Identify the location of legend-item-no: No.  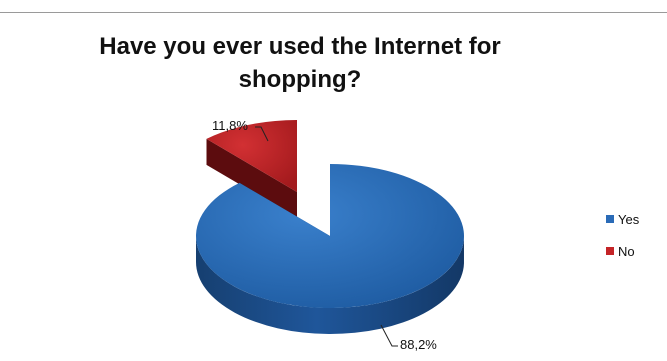
(622, 251).